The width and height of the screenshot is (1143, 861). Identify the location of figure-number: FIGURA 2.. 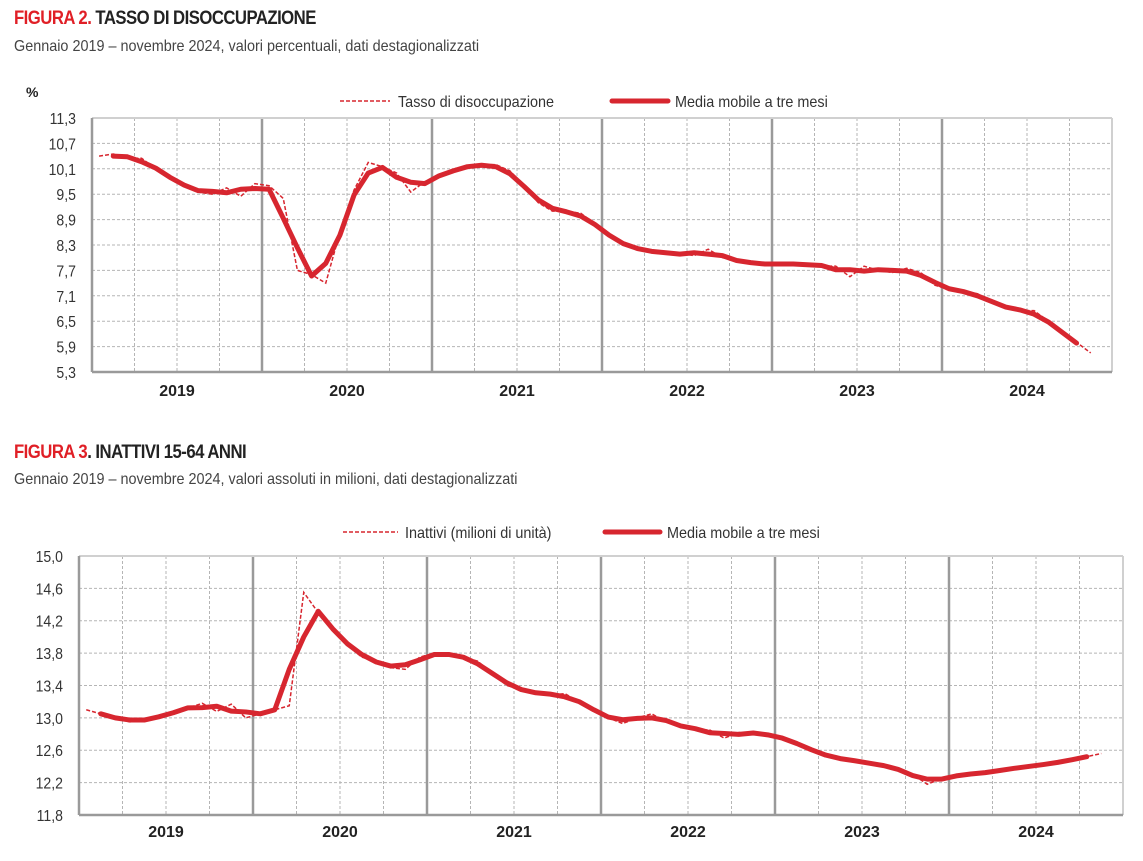
(53, 18).